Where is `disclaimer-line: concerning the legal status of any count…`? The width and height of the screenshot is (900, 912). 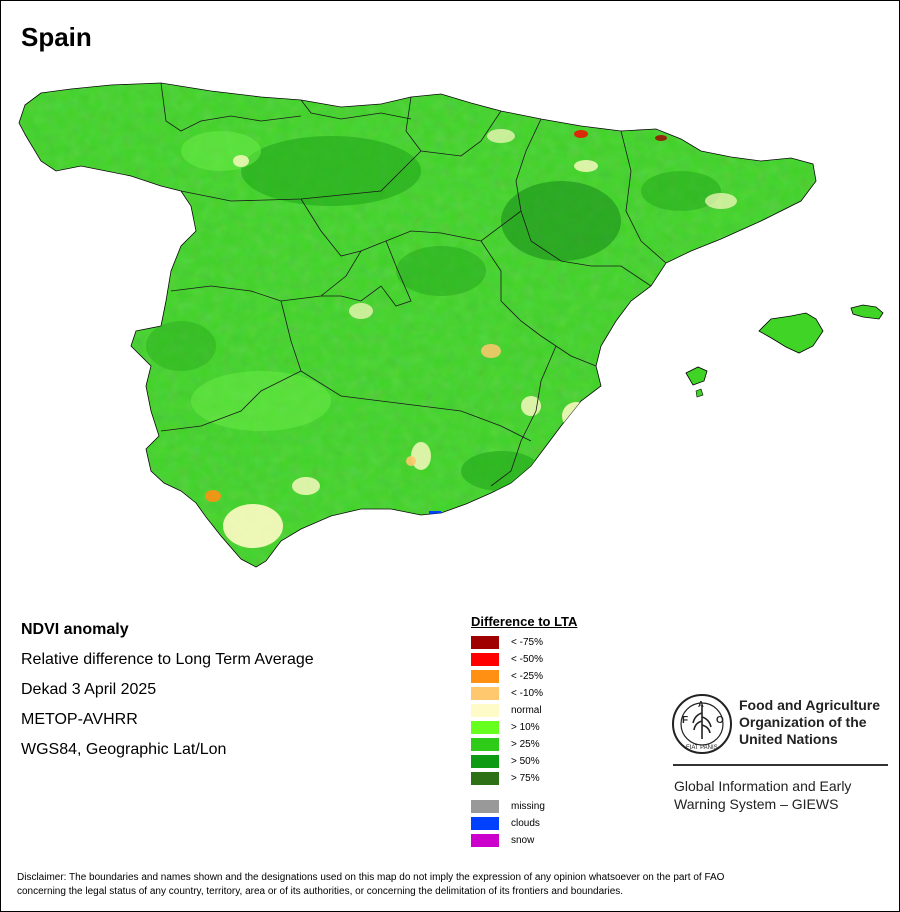
disclaimer-line: concerning the legal status of any count… is located at coordinates (320, 891).